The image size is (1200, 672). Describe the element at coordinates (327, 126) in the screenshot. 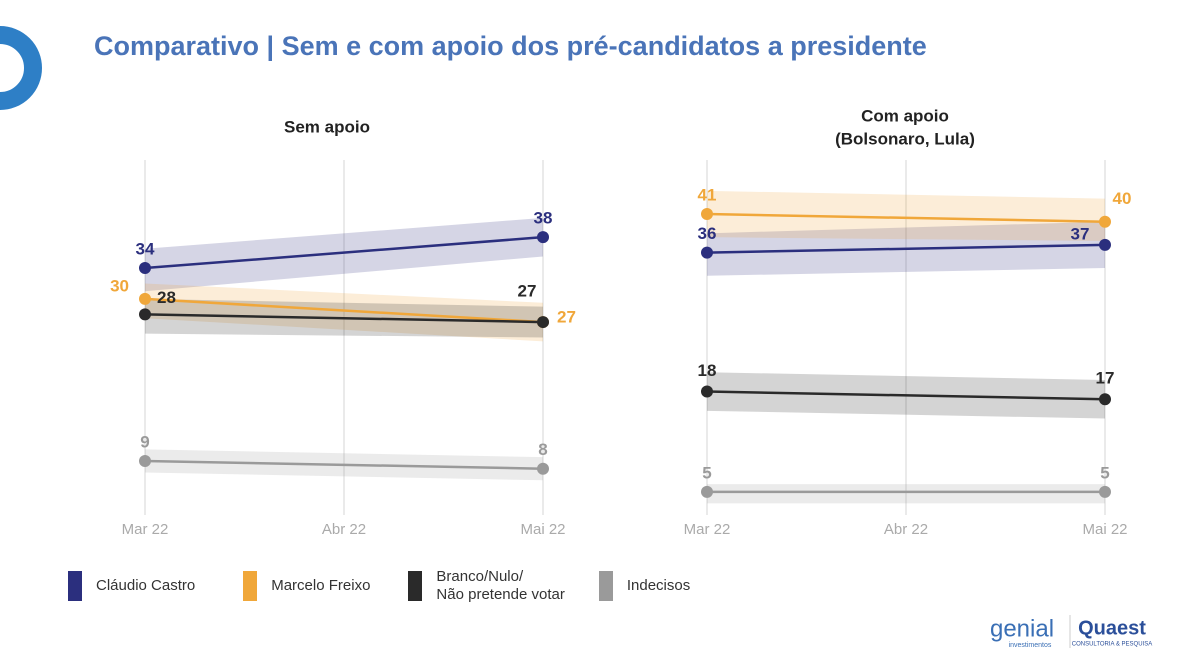

I see `chart-title: Sem apoio` at that location.